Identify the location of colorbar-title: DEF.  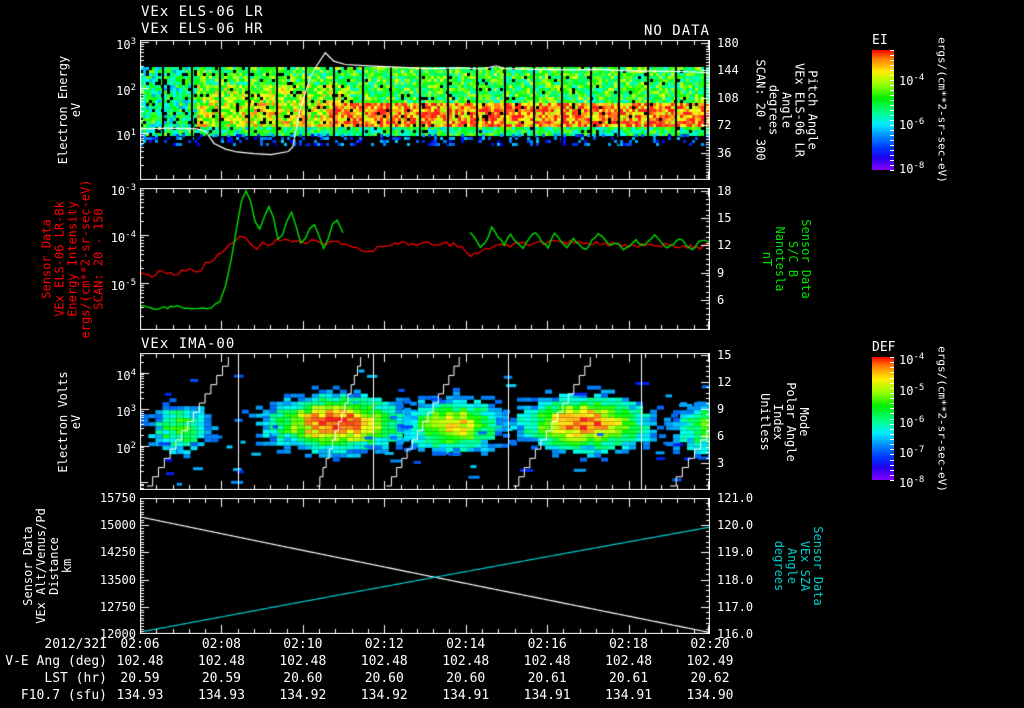
(884, 347).